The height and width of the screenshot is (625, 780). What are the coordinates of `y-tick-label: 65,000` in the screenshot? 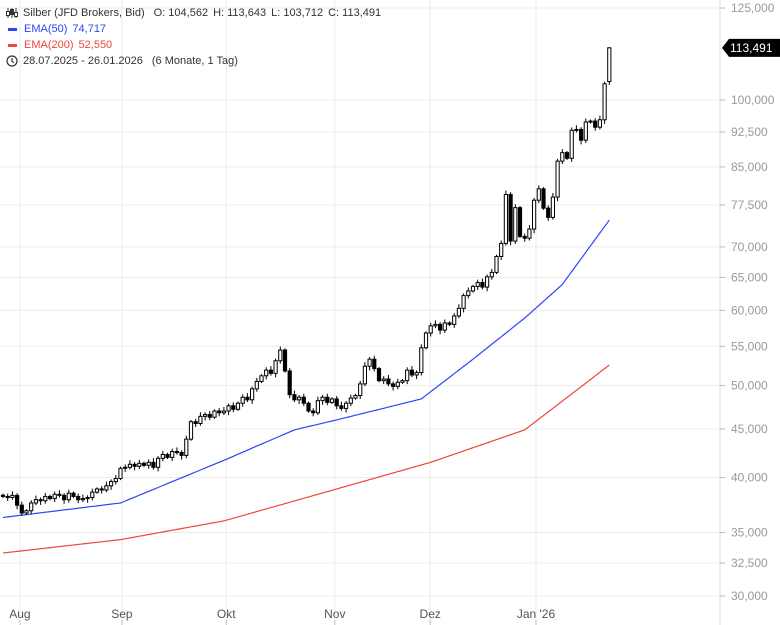 It's located at (749, 277).